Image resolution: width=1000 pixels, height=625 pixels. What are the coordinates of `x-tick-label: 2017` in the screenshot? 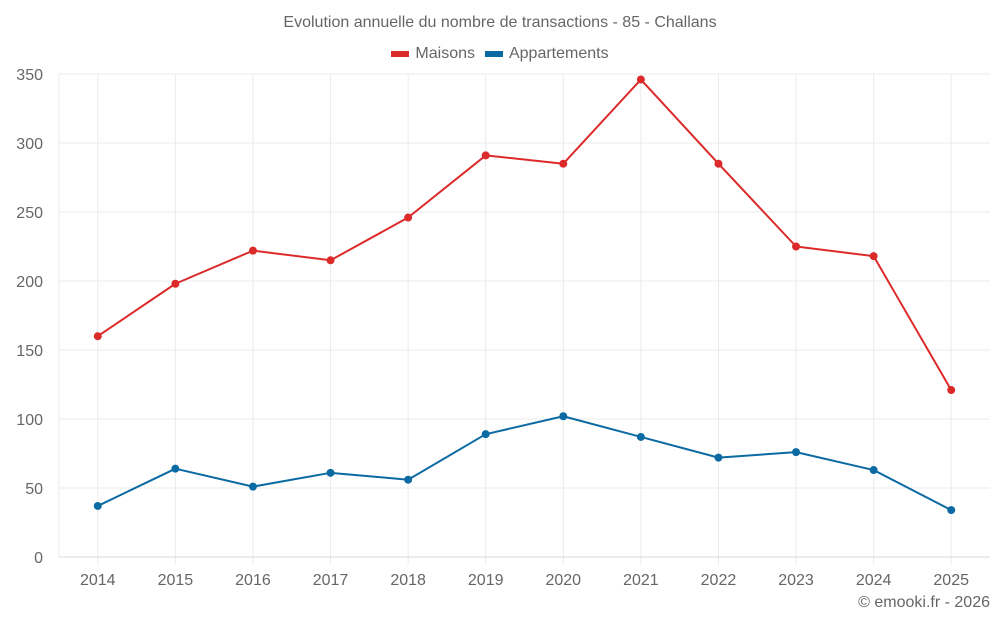 It's located at (331, 580).